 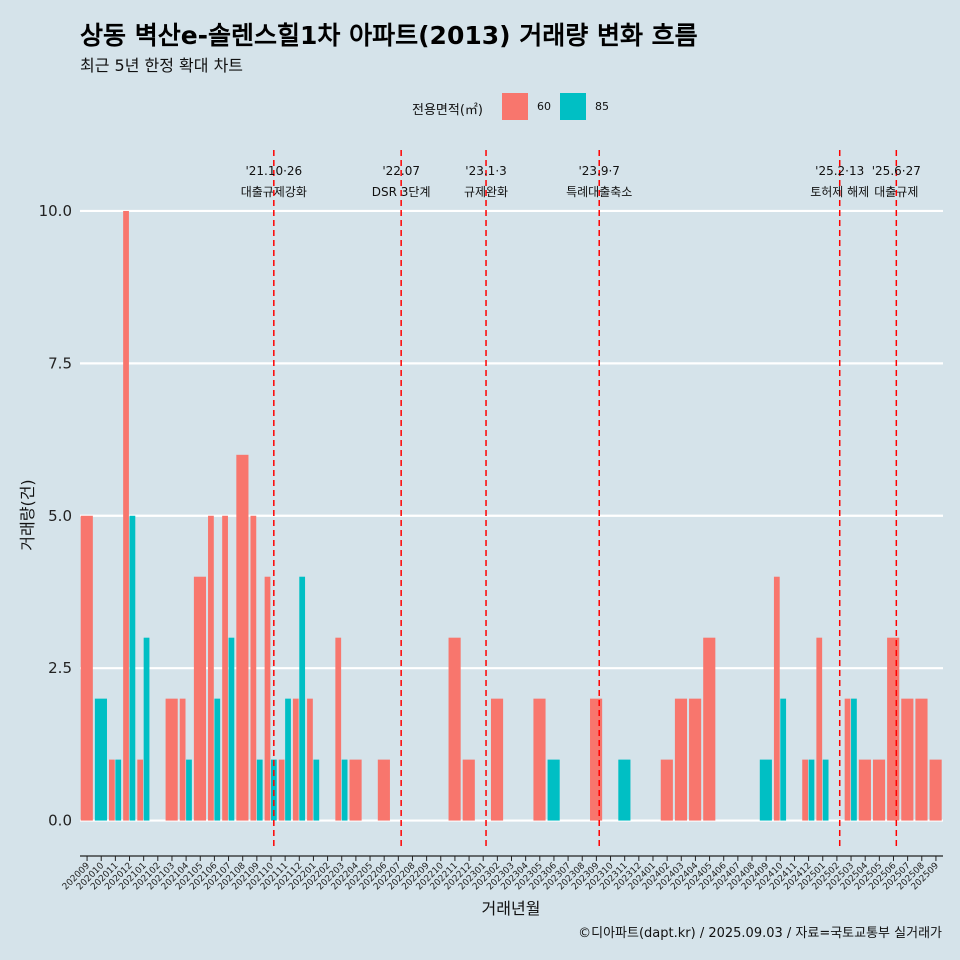 What do you see at coordinates (447, 110) in the screenshot?
I see `legend-title: 전용면적(㎡)` at bounding box center [447, 110].